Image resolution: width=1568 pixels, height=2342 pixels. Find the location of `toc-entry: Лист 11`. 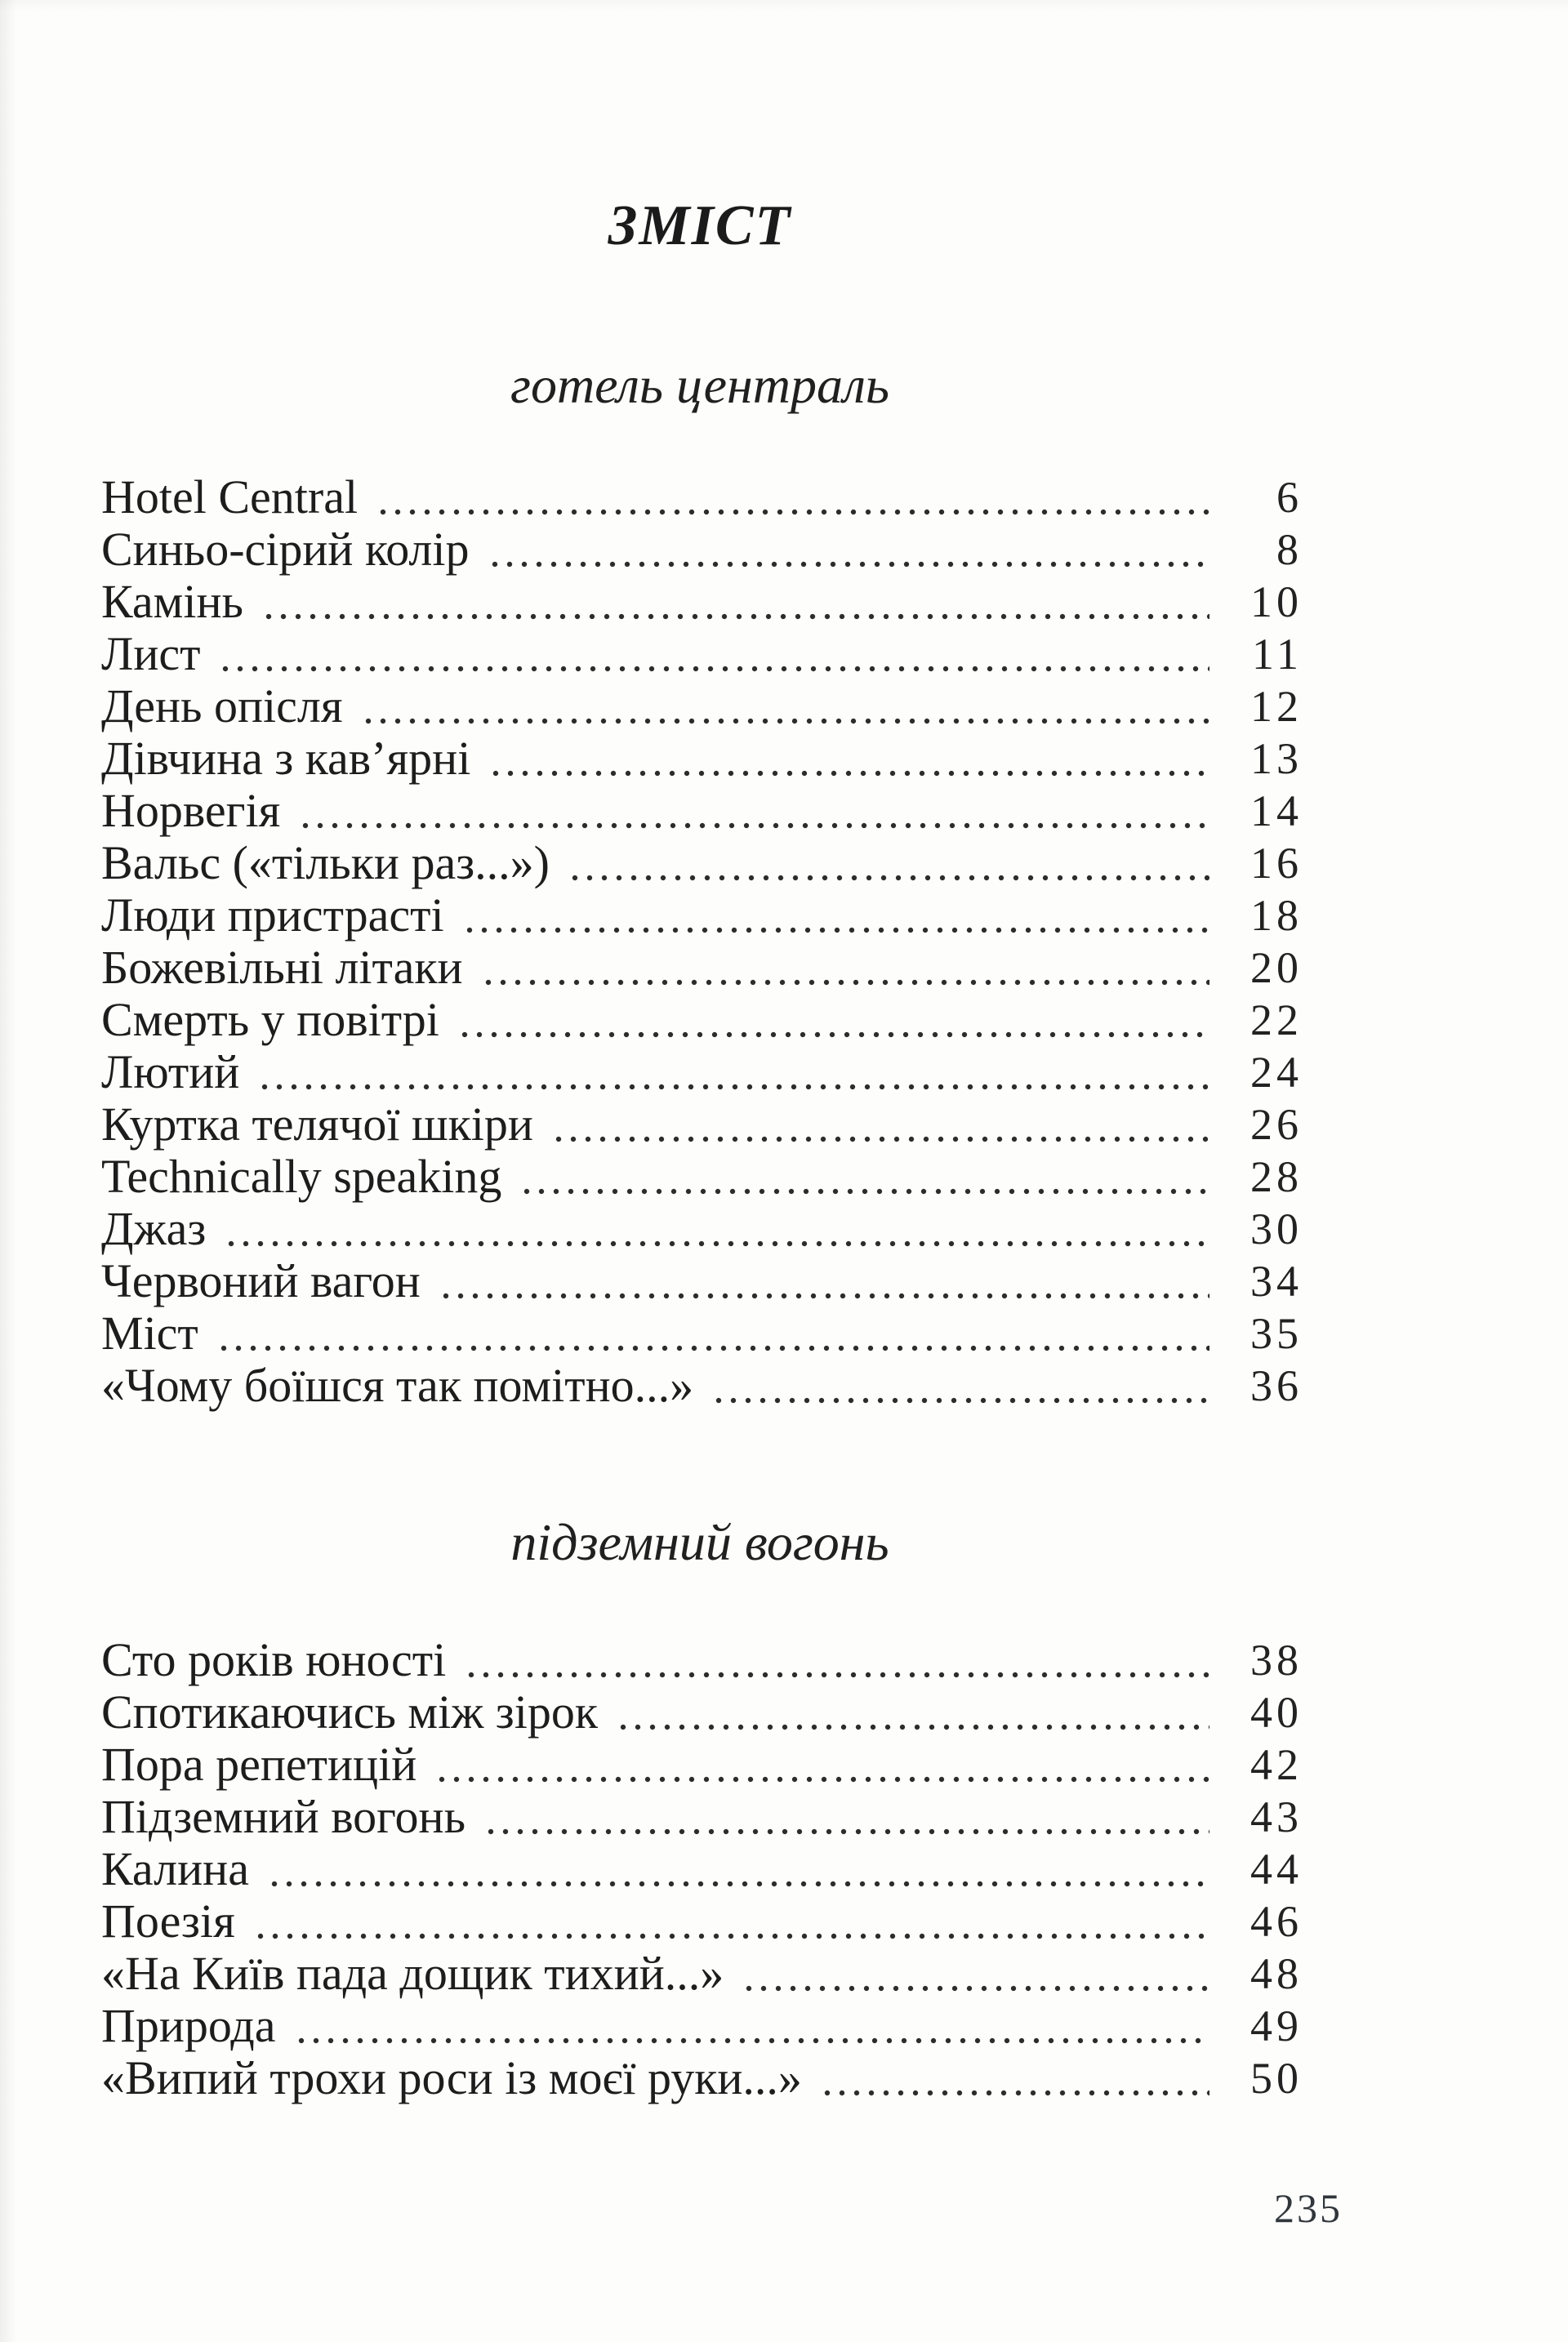

toc-entry: Лист 11 is located at coordinates (699, 654).